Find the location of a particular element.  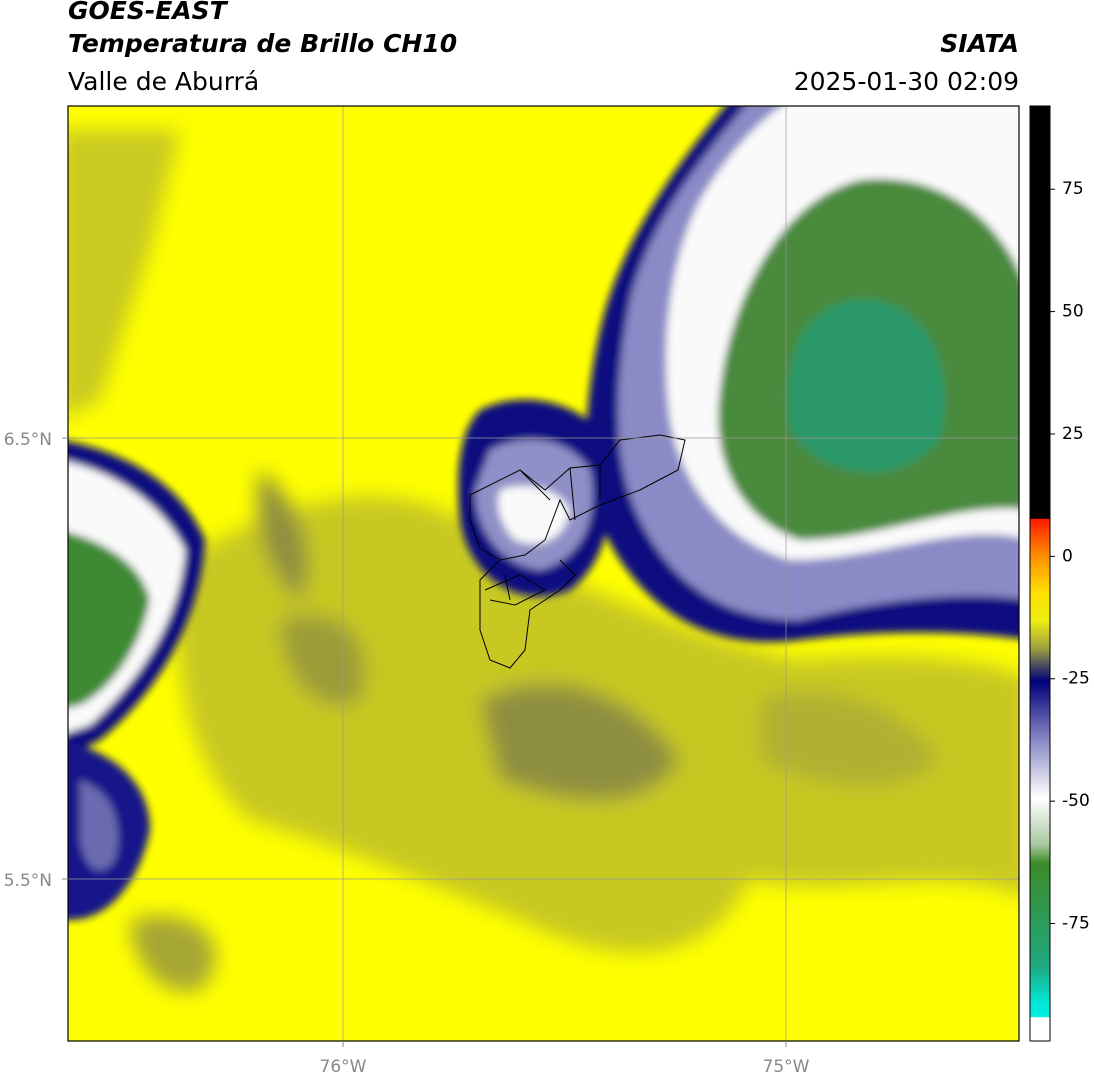

colorbar-tick-label: -50 is located at coordinates (1076, 801).